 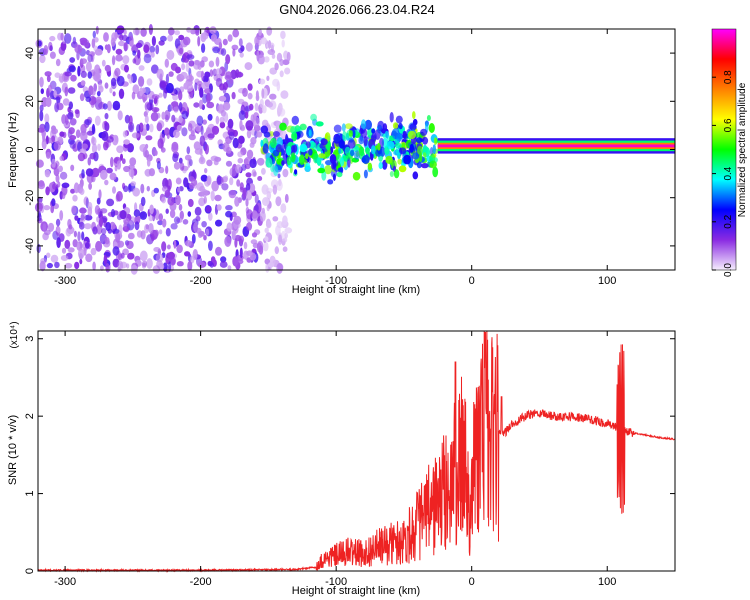 What do you see at coordinates (30, 149) in the screenshot?
I see `y-tick-label: 0` at bounding box center [30, 149].